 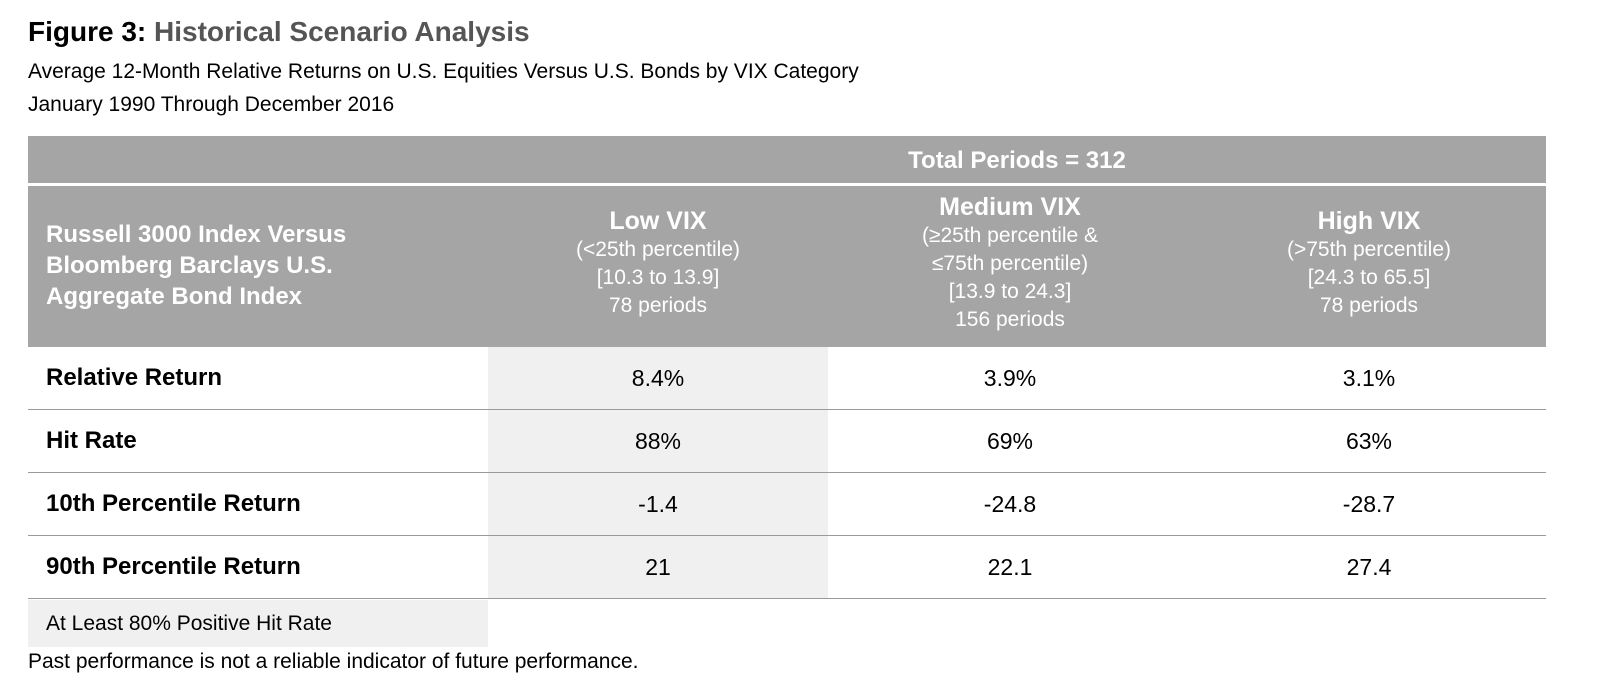 I want to click on column-detail: 156 periods, so click(x=1010, y=319).